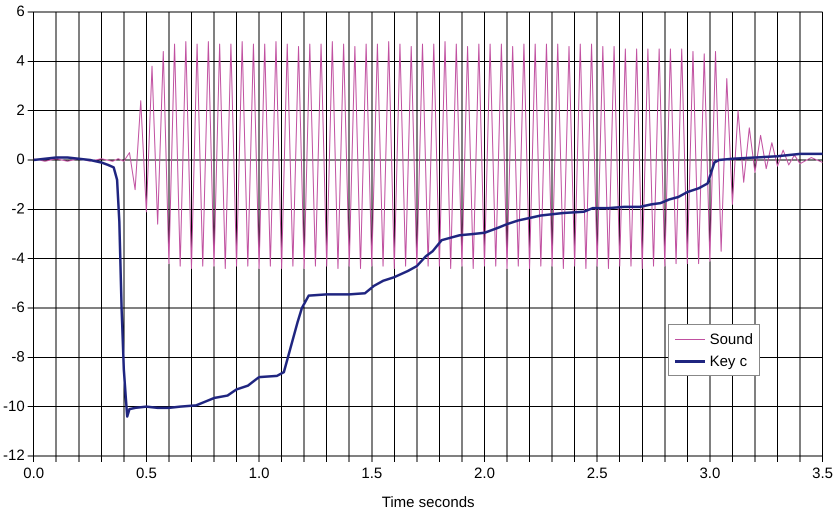  I want to click on y-tick-label: -6, so click(18, 307).